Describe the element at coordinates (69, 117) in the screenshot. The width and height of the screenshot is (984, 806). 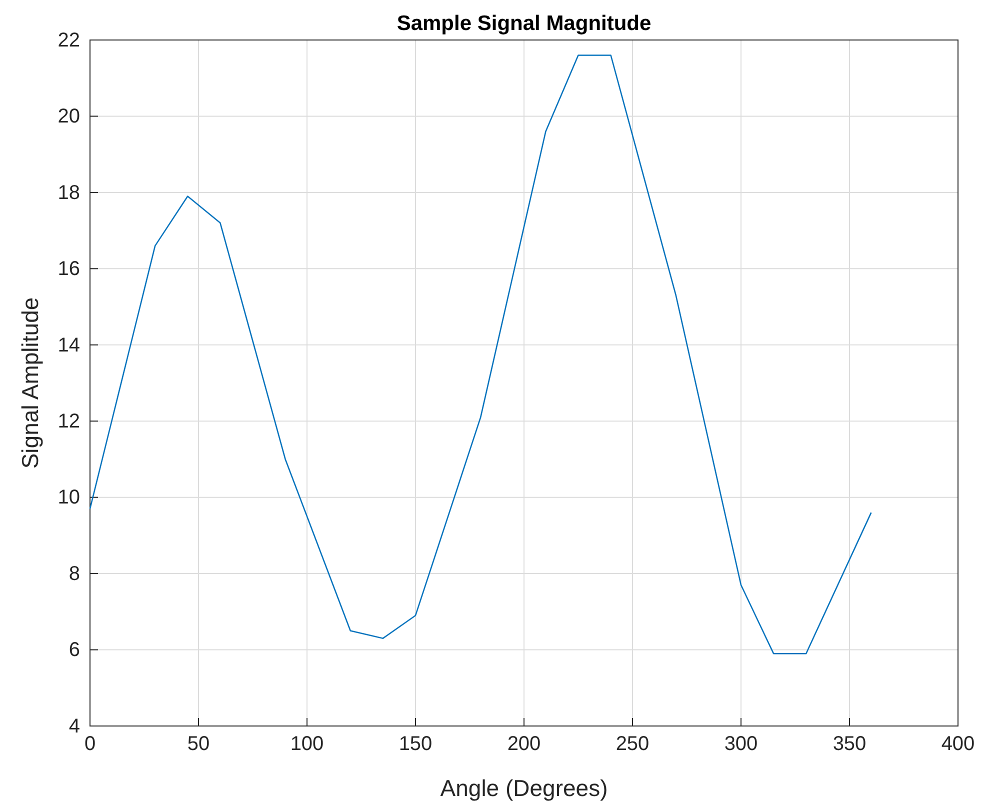
I see `y-tick-label: 20` at that location.